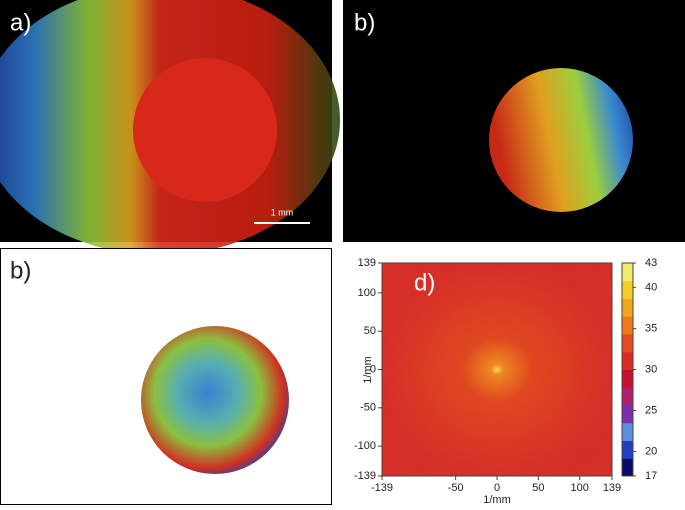 This screenshot has height=510, width=685. What do you see at coordinates (651, 263) in the screenshot?
I see `colorbar-tick-label: 43` at bounding box center [651, 263].